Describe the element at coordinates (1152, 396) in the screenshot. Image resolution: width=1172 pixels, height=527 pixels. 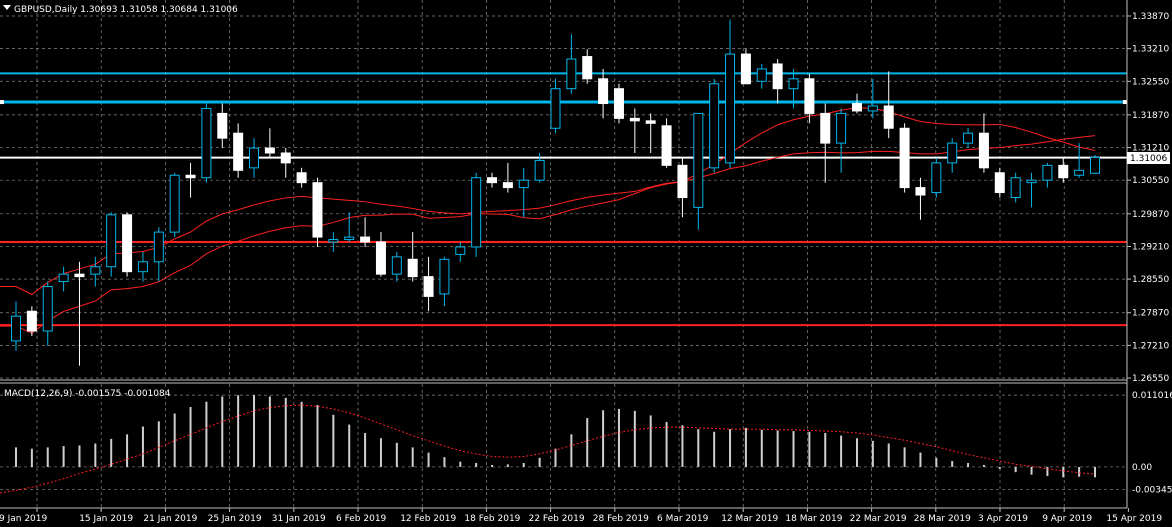
I see `macd-axis-label: 0.011016` at that location.